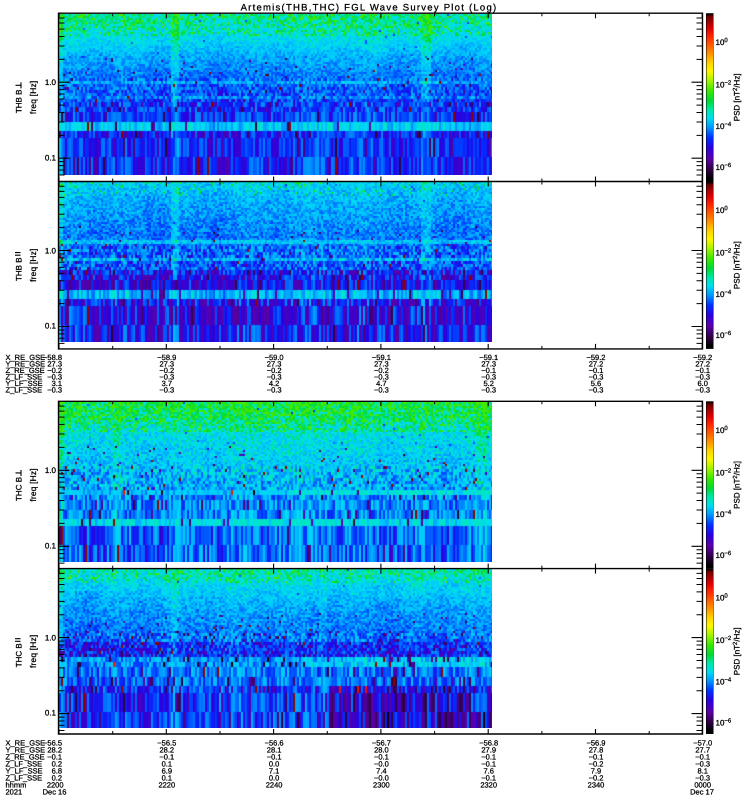 The width and height of the screenshot is (750, 800). I want to click on svg-text: 7.4, so click(381, 771).